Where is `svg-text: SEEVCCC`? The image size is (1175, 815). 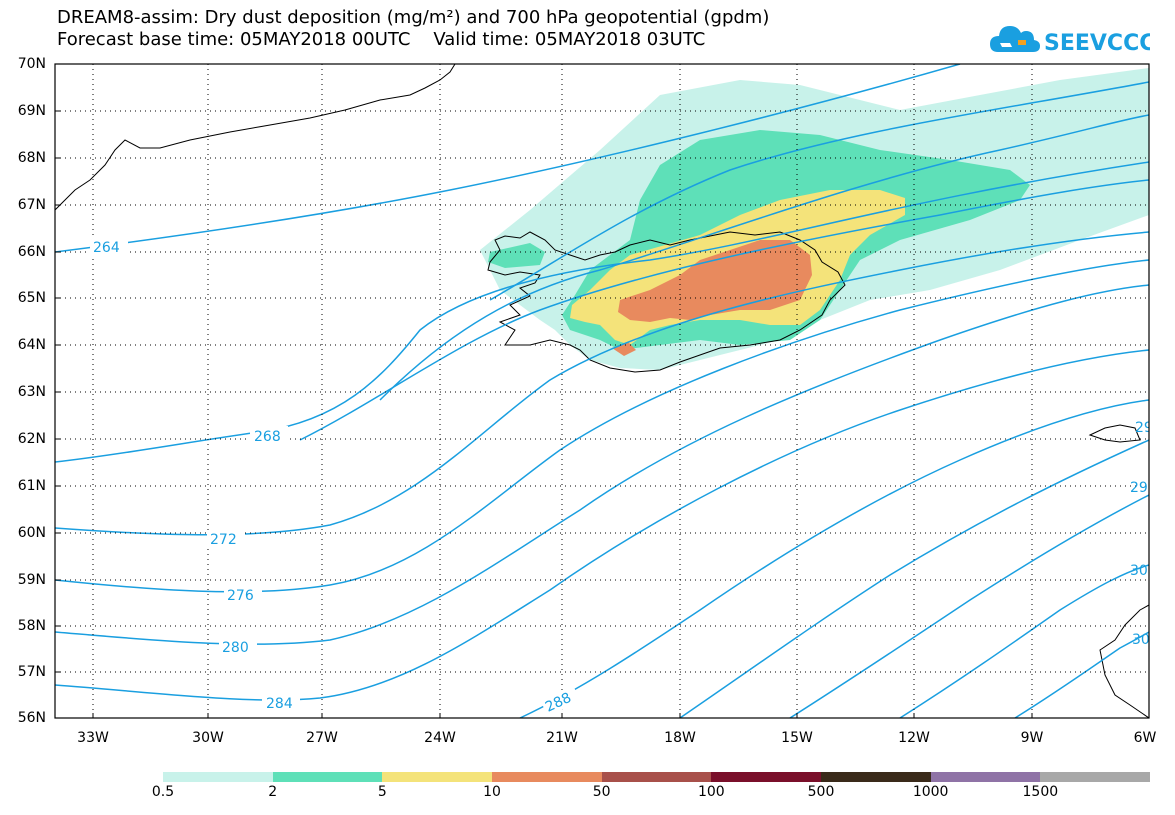
svg-text: SEEVCCC is located at coordinates (1097, 43).